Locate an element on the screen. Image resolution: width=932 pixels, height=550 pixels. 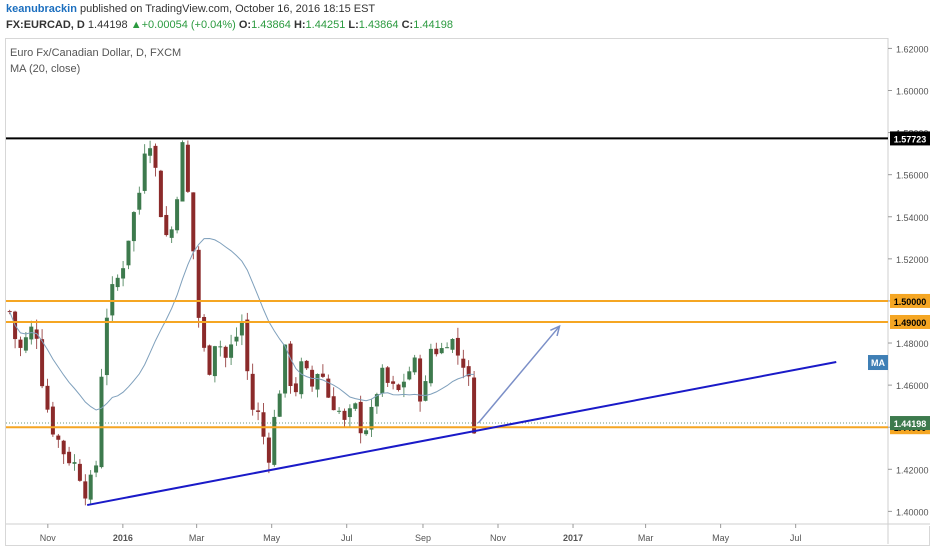
x-tick-label: Sep is located at coordinates (423, 538).